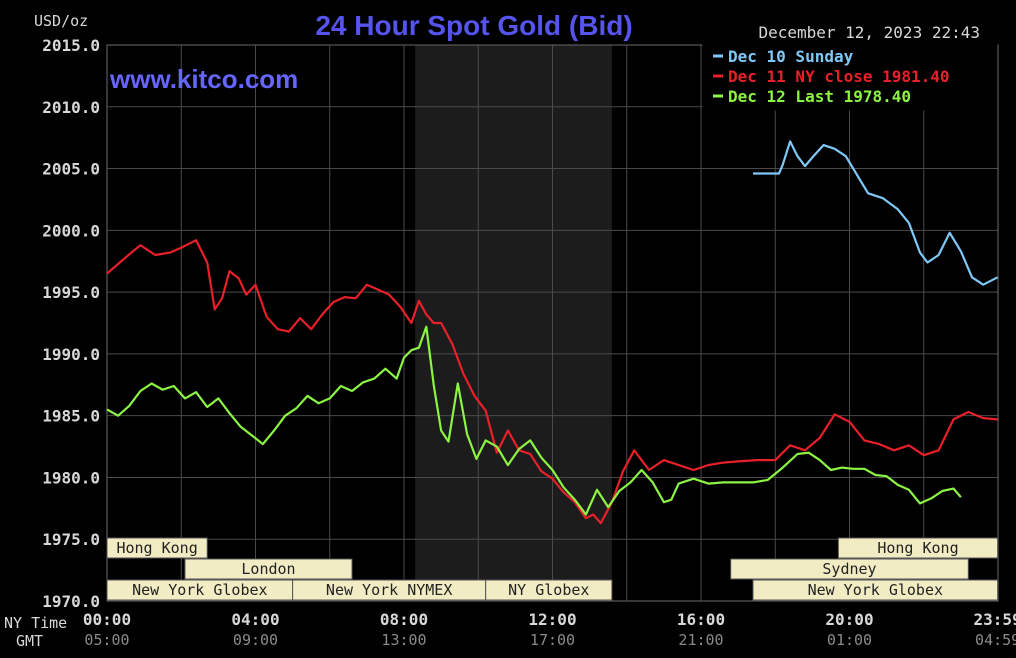  I want to click on x-tick-label-ny: 00:00, so click(107, 619).